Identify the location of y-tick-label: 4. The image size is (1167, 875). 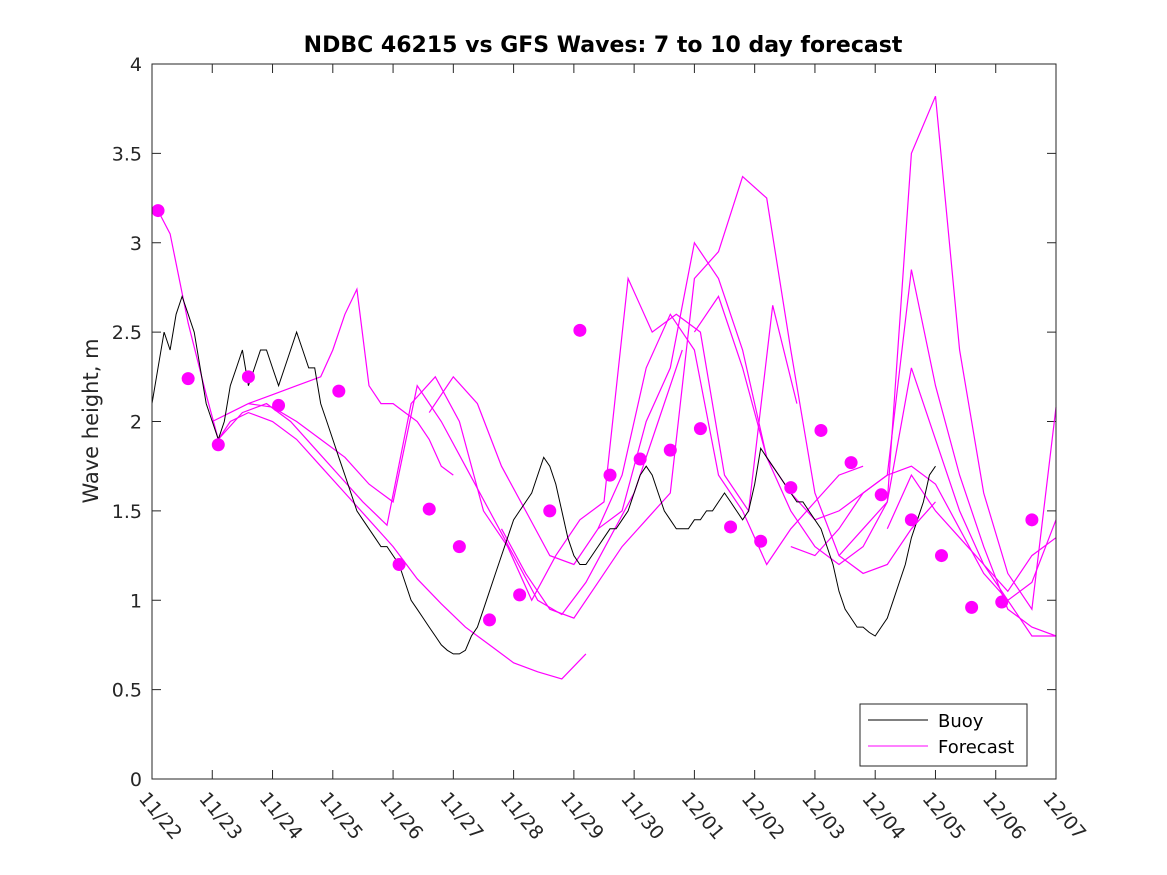
(136, 65).